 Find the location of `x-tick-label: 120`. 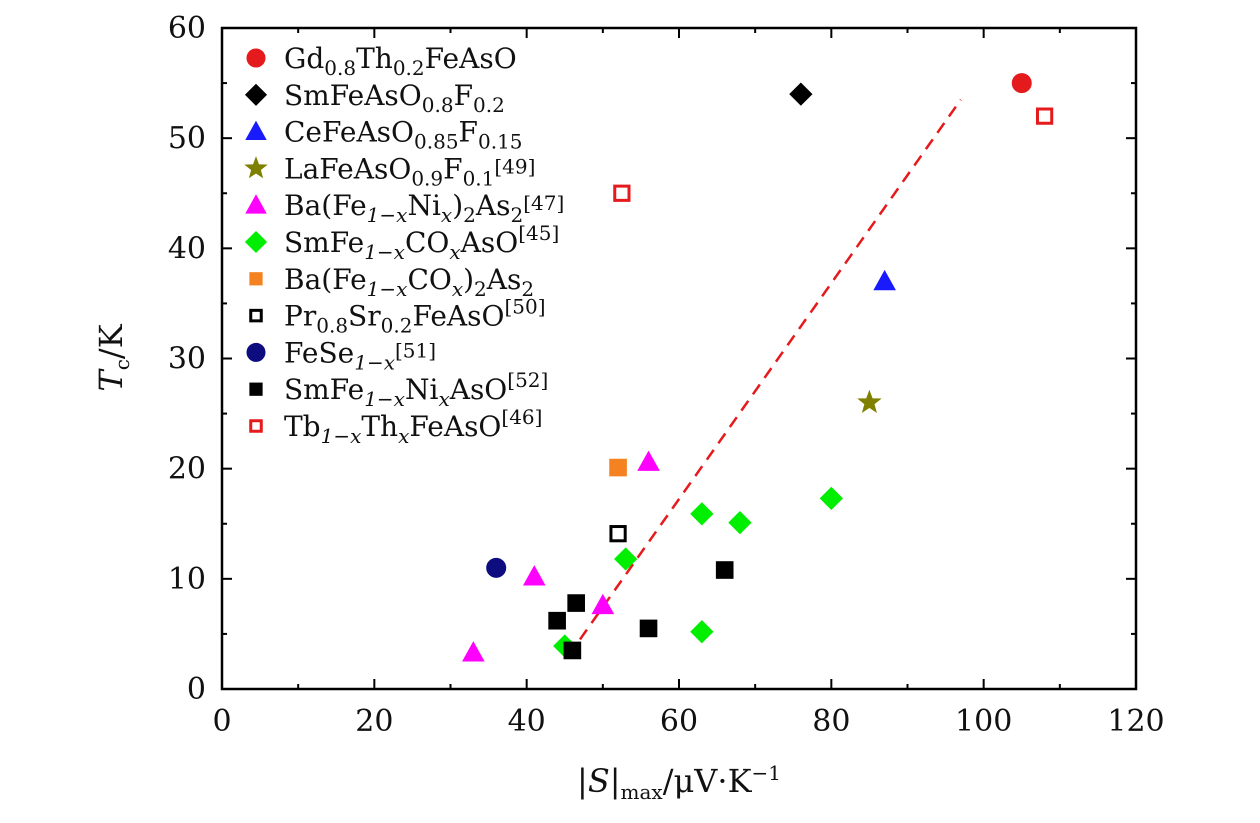

x-tick-label: 120 is located at coordinates (1135, 721).